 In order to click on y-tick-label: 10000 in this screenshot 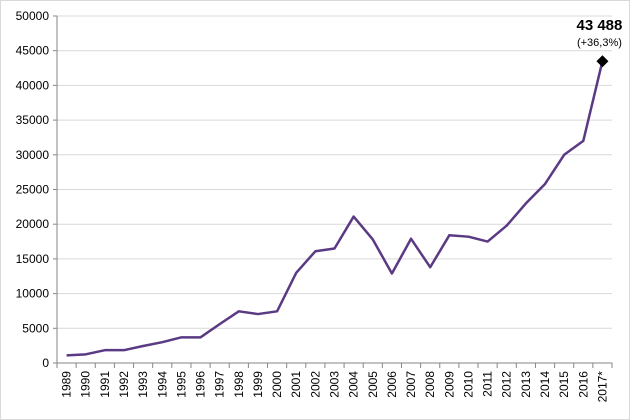, I will do `click(33, 294)`.